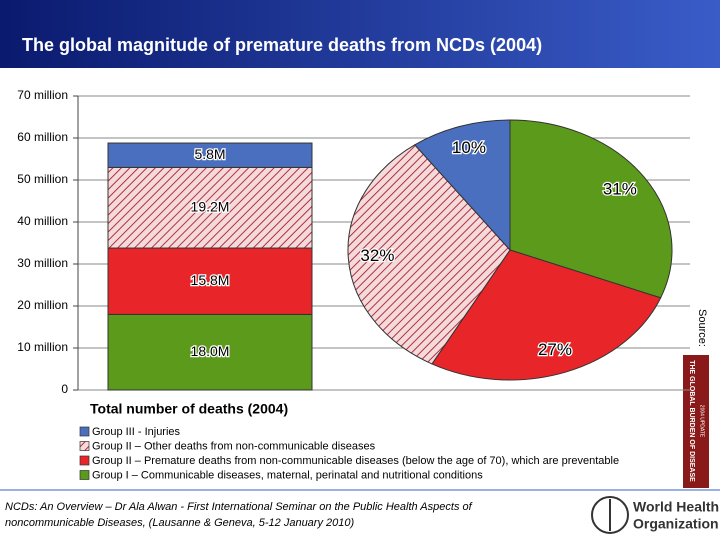 The height and width of the screenshot is (540, 720). I want to click on y-tick-label: 70 million, so click(42, 95).